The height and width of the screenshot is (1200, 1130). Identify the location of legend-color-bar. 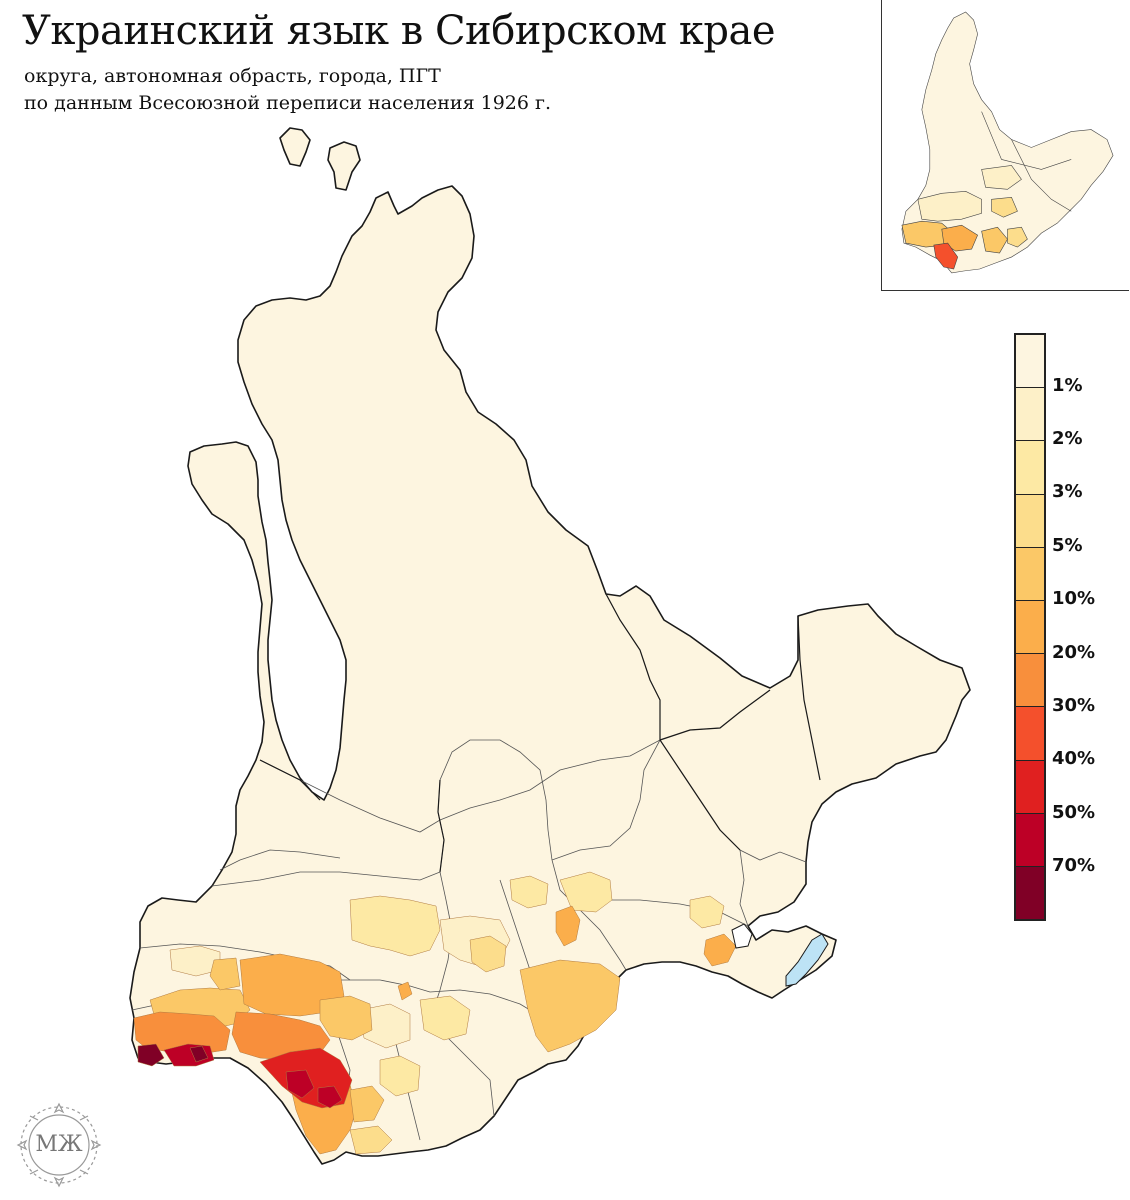
(1030, 627).